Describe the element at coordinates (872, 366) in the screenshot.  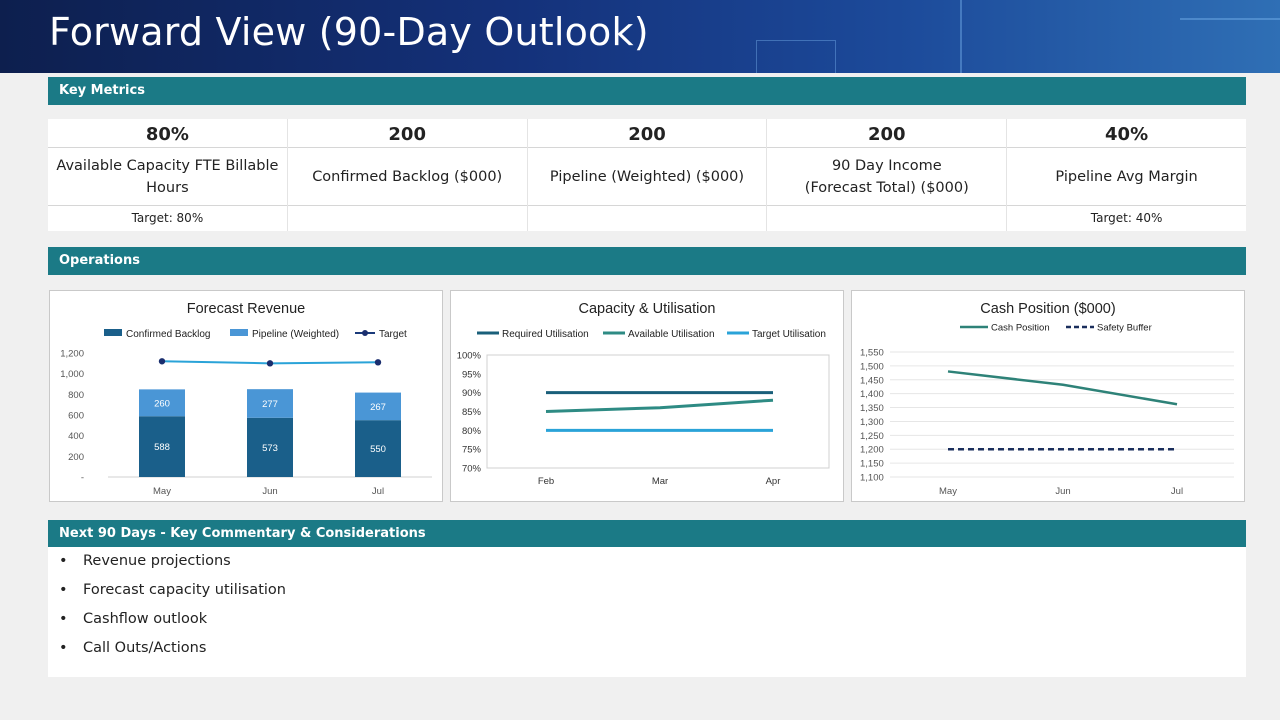
I see `y-tick-label: 1,500` at that location.